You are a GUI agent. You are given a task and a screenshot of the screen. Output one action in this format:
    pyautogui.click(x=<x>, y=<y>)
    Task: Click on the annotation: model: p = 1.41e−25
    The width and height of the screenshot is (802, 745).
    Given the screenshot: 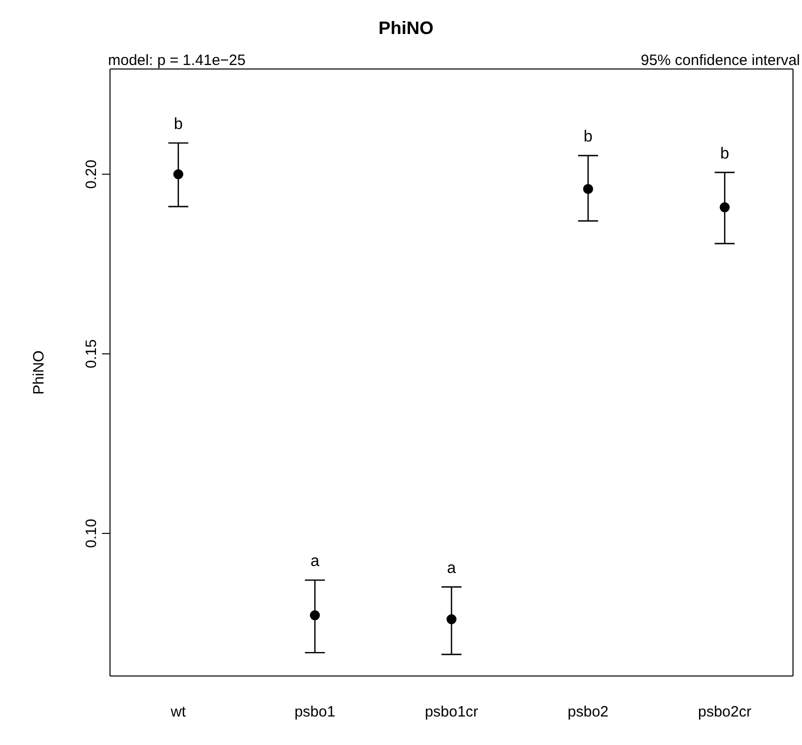 What is the action you would take?
    pyautogui.click(x=177, y=60)
    